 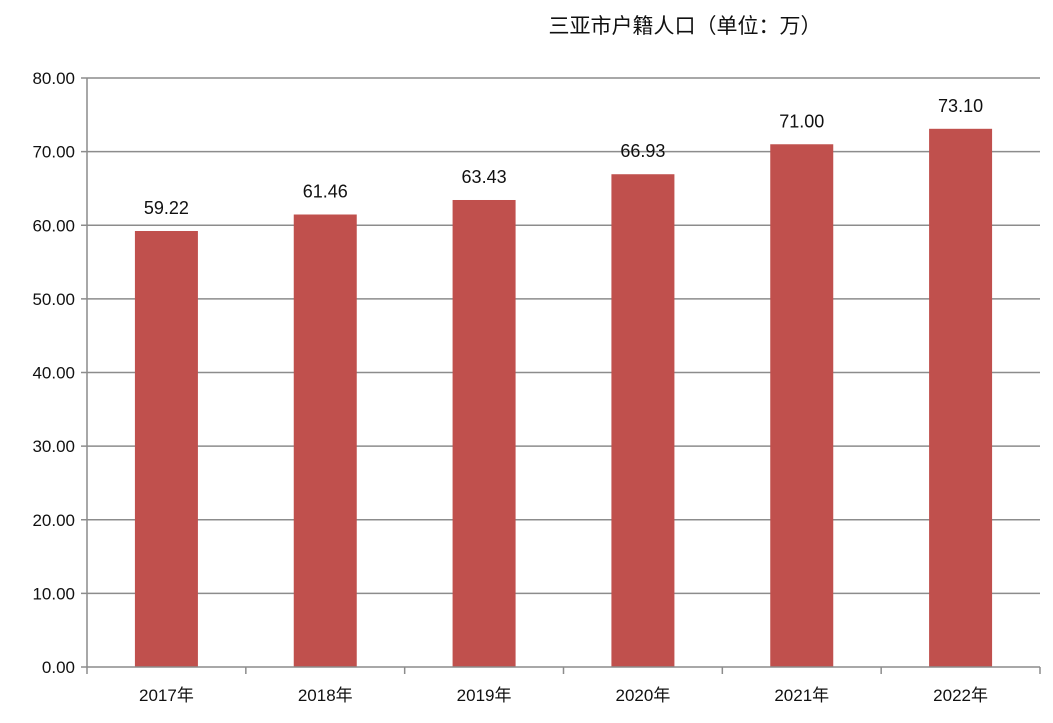 I want to click on x-tick-label: 2018年, so click(x=325, y=695).